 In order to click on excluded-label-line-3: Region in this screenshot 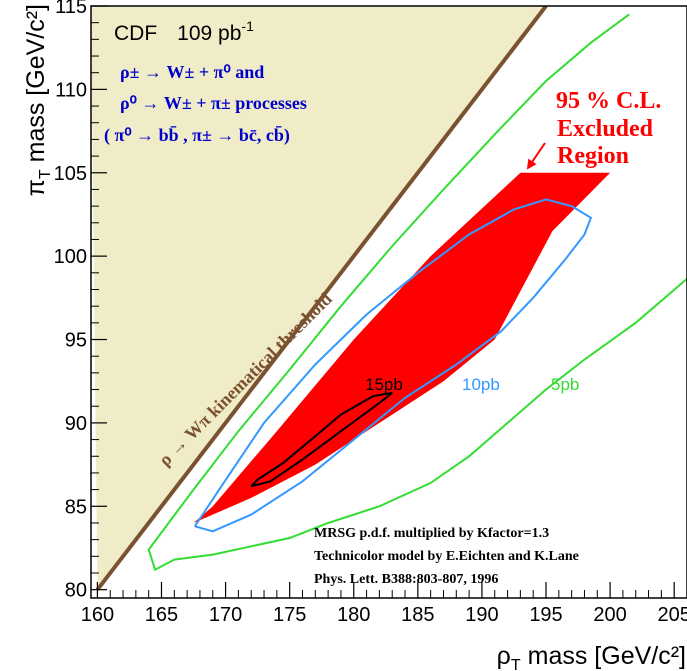, I will do `click(593, 156)`.